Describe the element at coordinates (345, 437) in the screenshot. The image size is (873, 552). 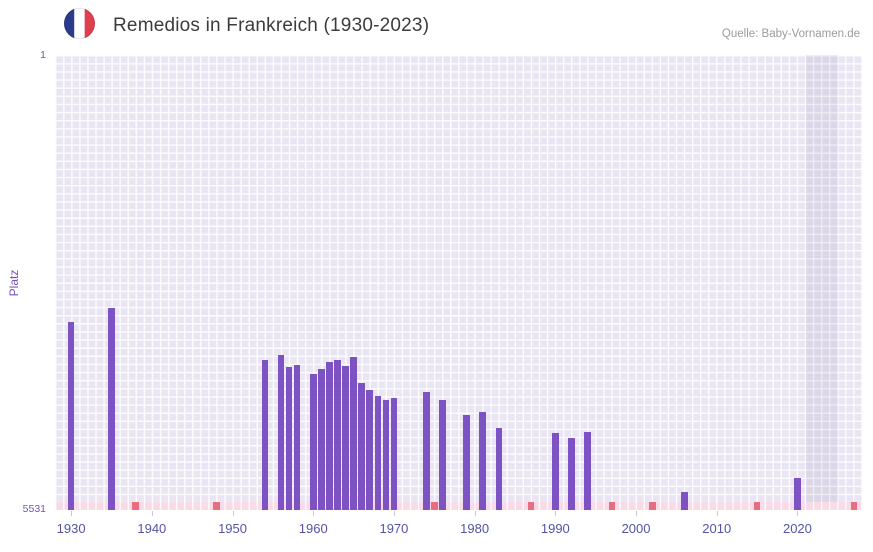
I see `bar-1964` at that location.